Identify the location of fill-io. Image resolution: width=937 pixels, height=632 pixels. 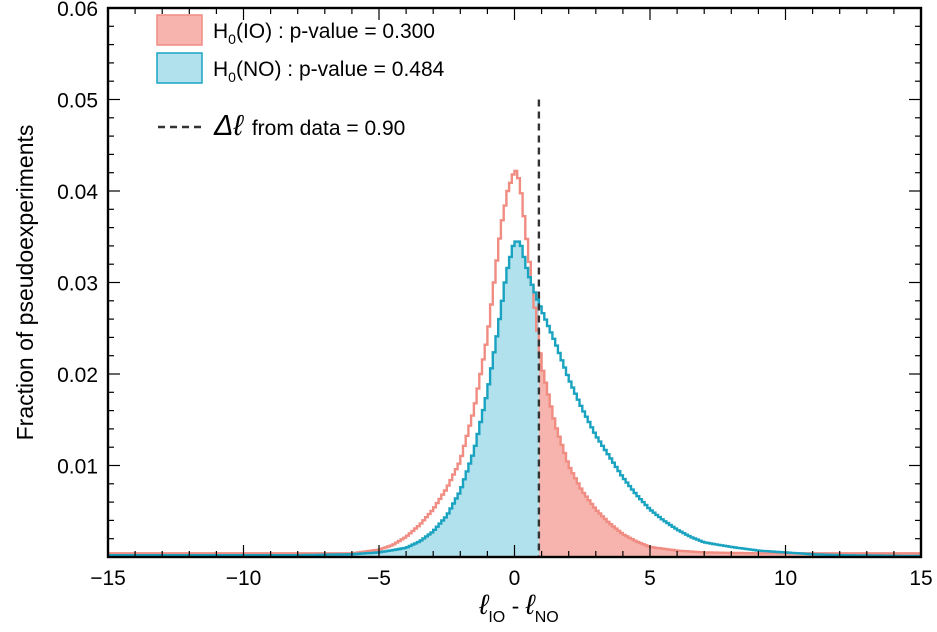
(729, 455).